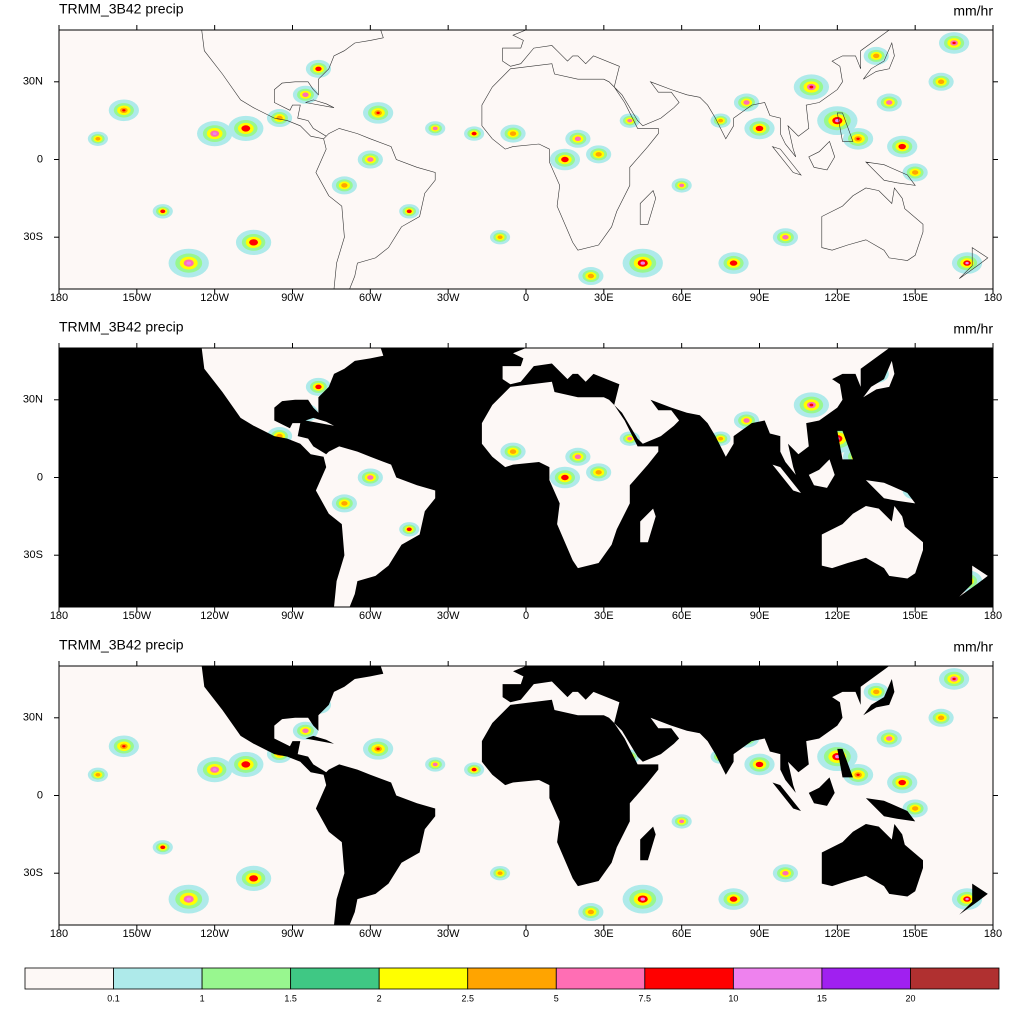 The height and width of the screenshot is (1029, 1024). I want to click on colorbar-label: 10, so click(733, 998).